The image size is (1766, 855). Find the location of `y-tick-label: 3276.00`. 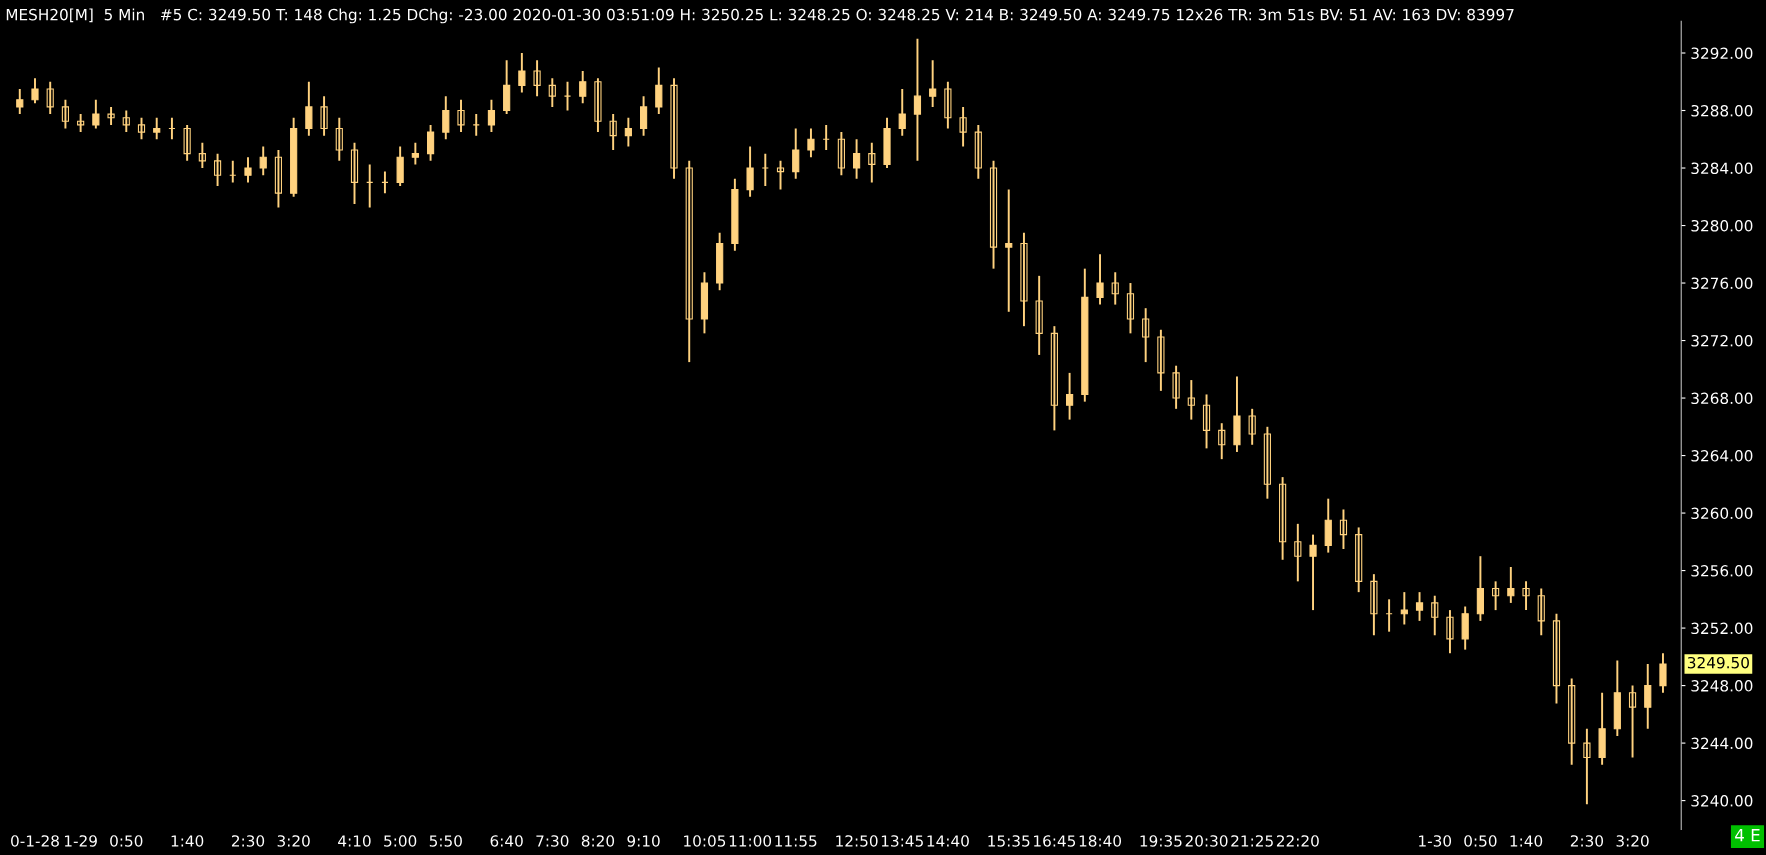

y-tick-label: 3276.00 is located at coordinates (1722, 283).